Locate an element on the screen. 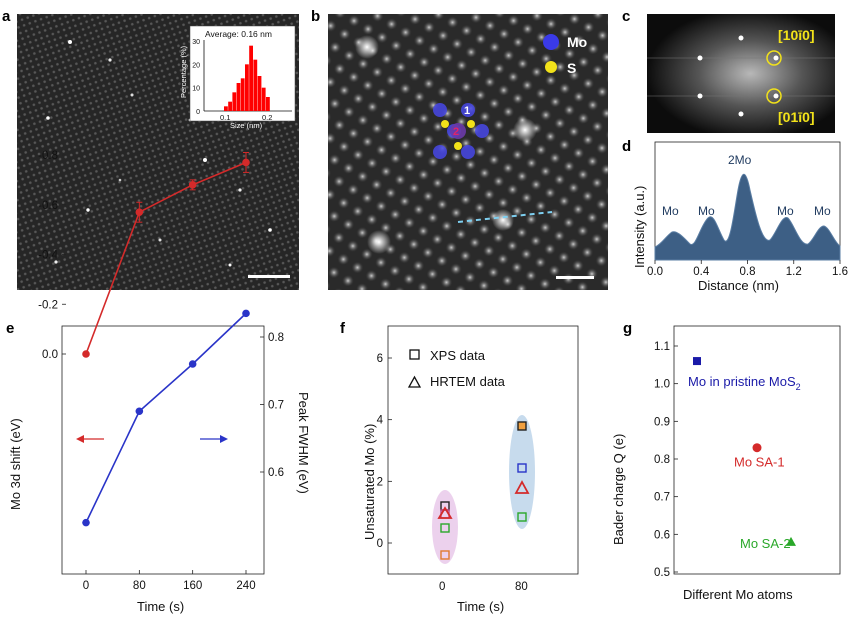 The image size is (852, 619). xlabel-e: Time (s) is located at coordinates (160, 606).